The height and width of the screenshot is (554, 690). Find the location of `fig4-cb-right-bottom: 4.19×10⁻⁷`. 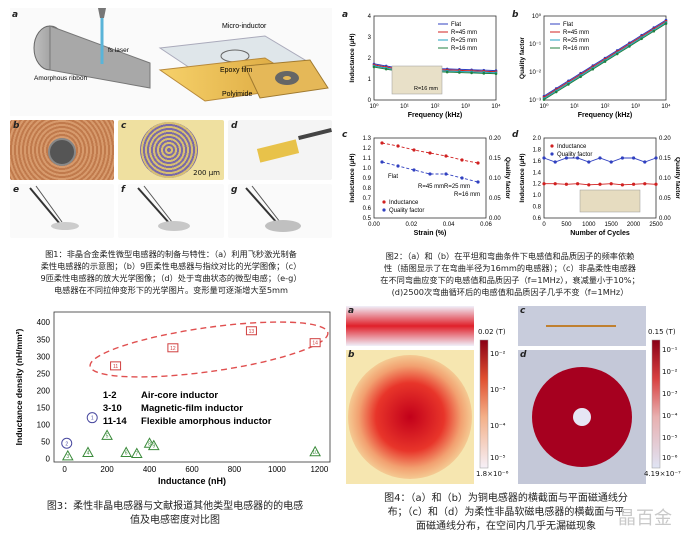

fig4-cb-right-bottom: 4.19×10⁻⁷ is located at coordinates (662, 474).